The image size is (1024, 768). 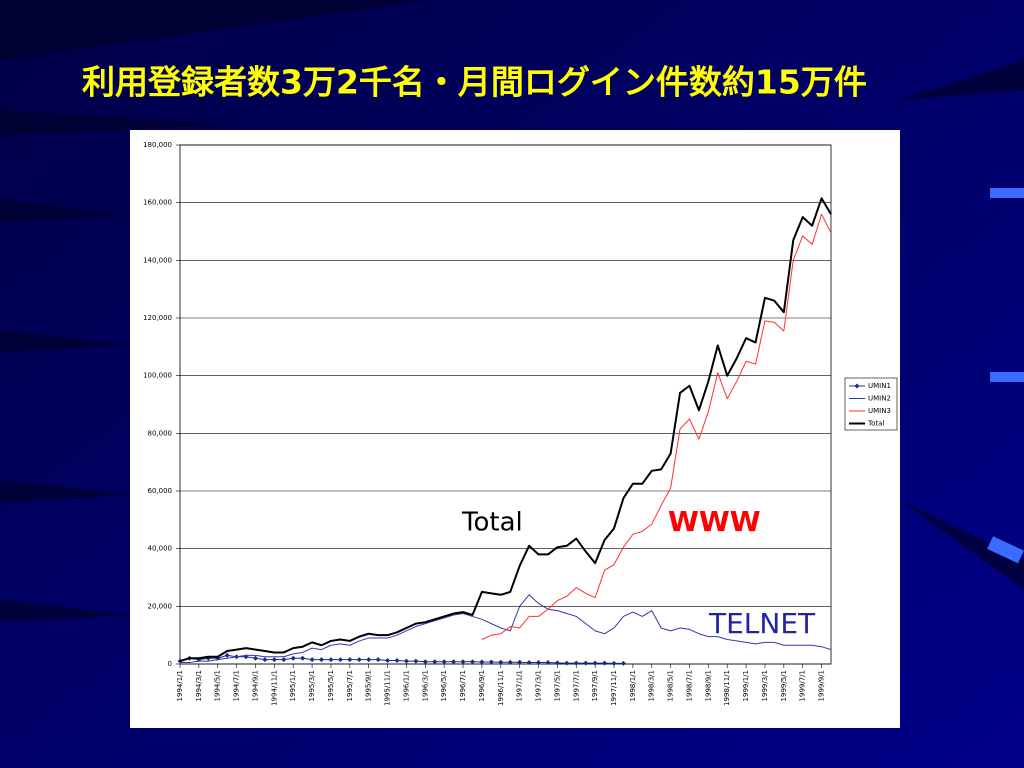 I want to click on y-tick-label: 120,000, so click(x=157, y=318).